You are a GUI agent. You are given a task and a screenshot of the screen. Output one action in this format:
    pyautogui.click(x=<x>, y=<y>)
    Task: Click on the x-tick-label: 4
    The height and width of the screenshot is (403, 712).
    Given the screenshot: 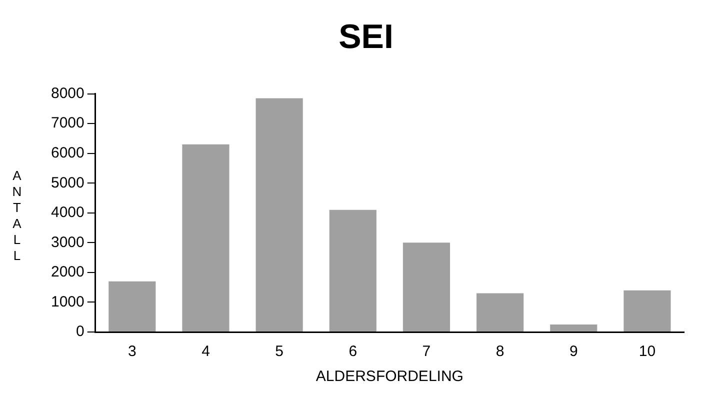 What is the action you would take?
    pyautogui.click(x=206, y=351)
    